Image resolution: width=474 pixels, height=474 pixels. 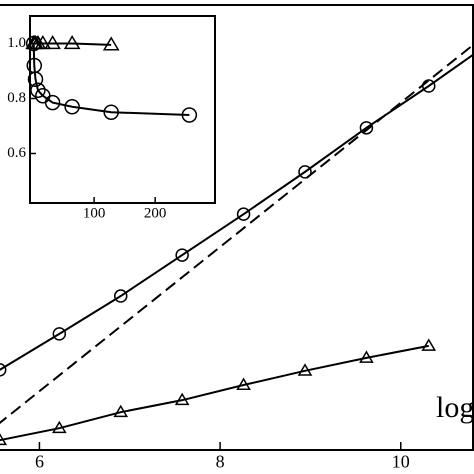 What do you see at coordinates (455, 407) in the screenshot?
I see `x-axis-label: log` at bounding box center [455, 407].